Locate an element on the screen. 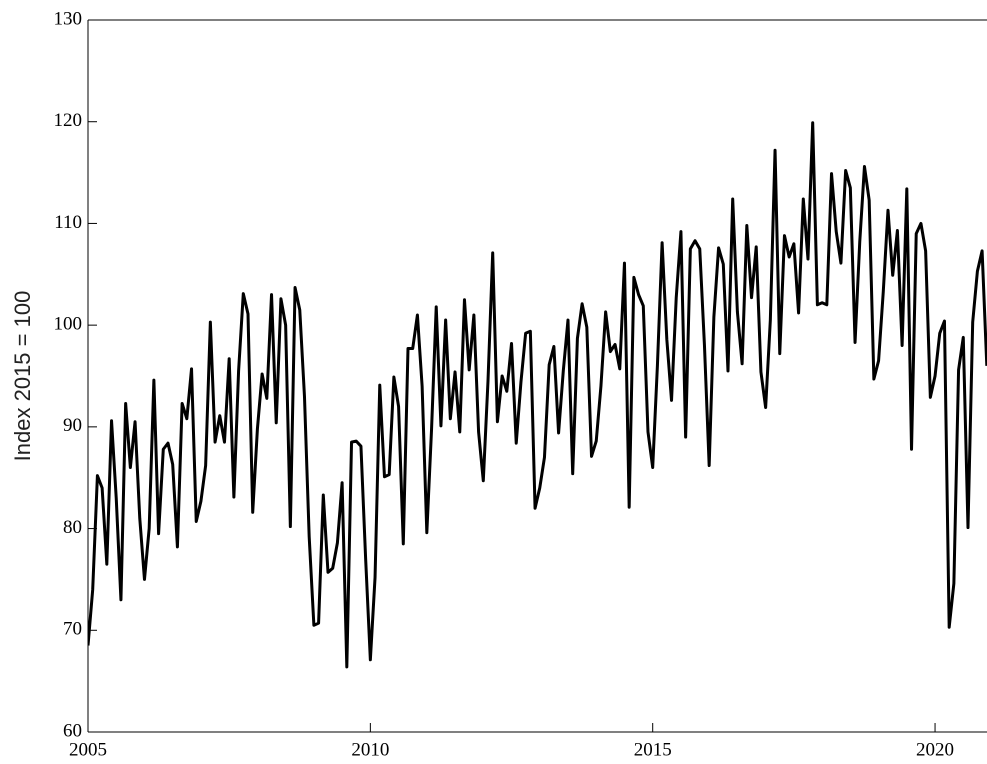 This screenshot has height=764, width=987. y-tick-label: 70 is located at coordinates (72, 629).